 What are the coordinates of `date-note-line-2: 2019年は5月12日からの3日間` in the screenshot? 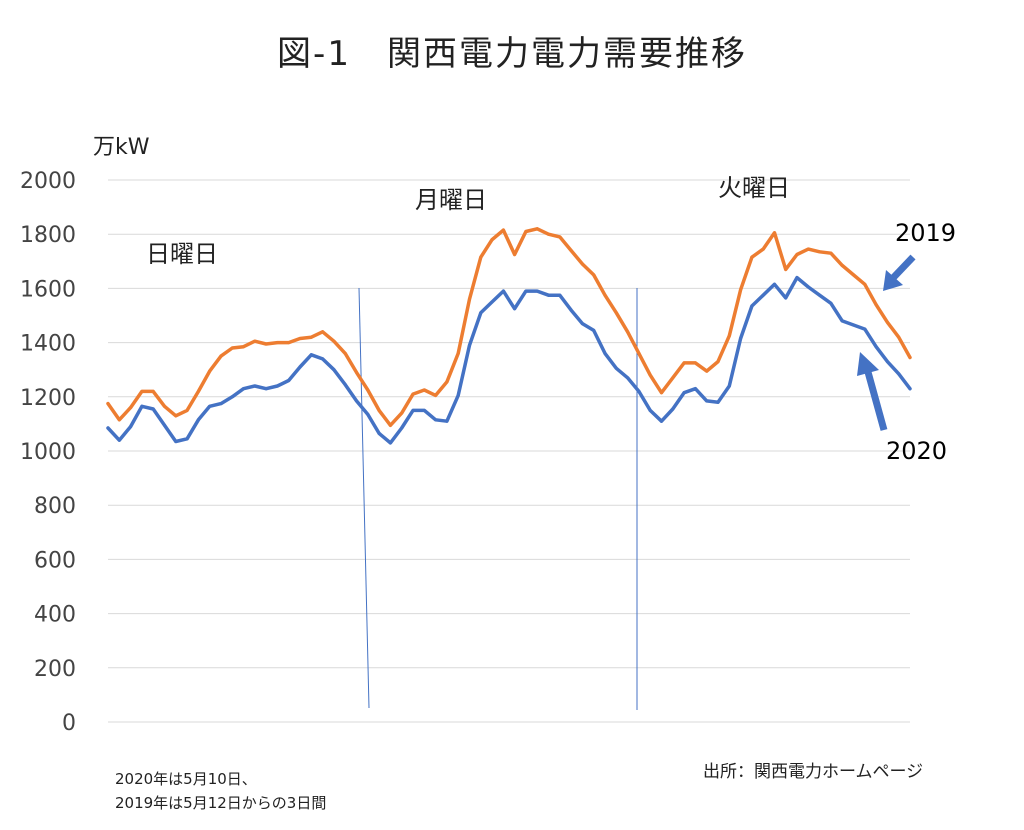 It's located at (220, 803).